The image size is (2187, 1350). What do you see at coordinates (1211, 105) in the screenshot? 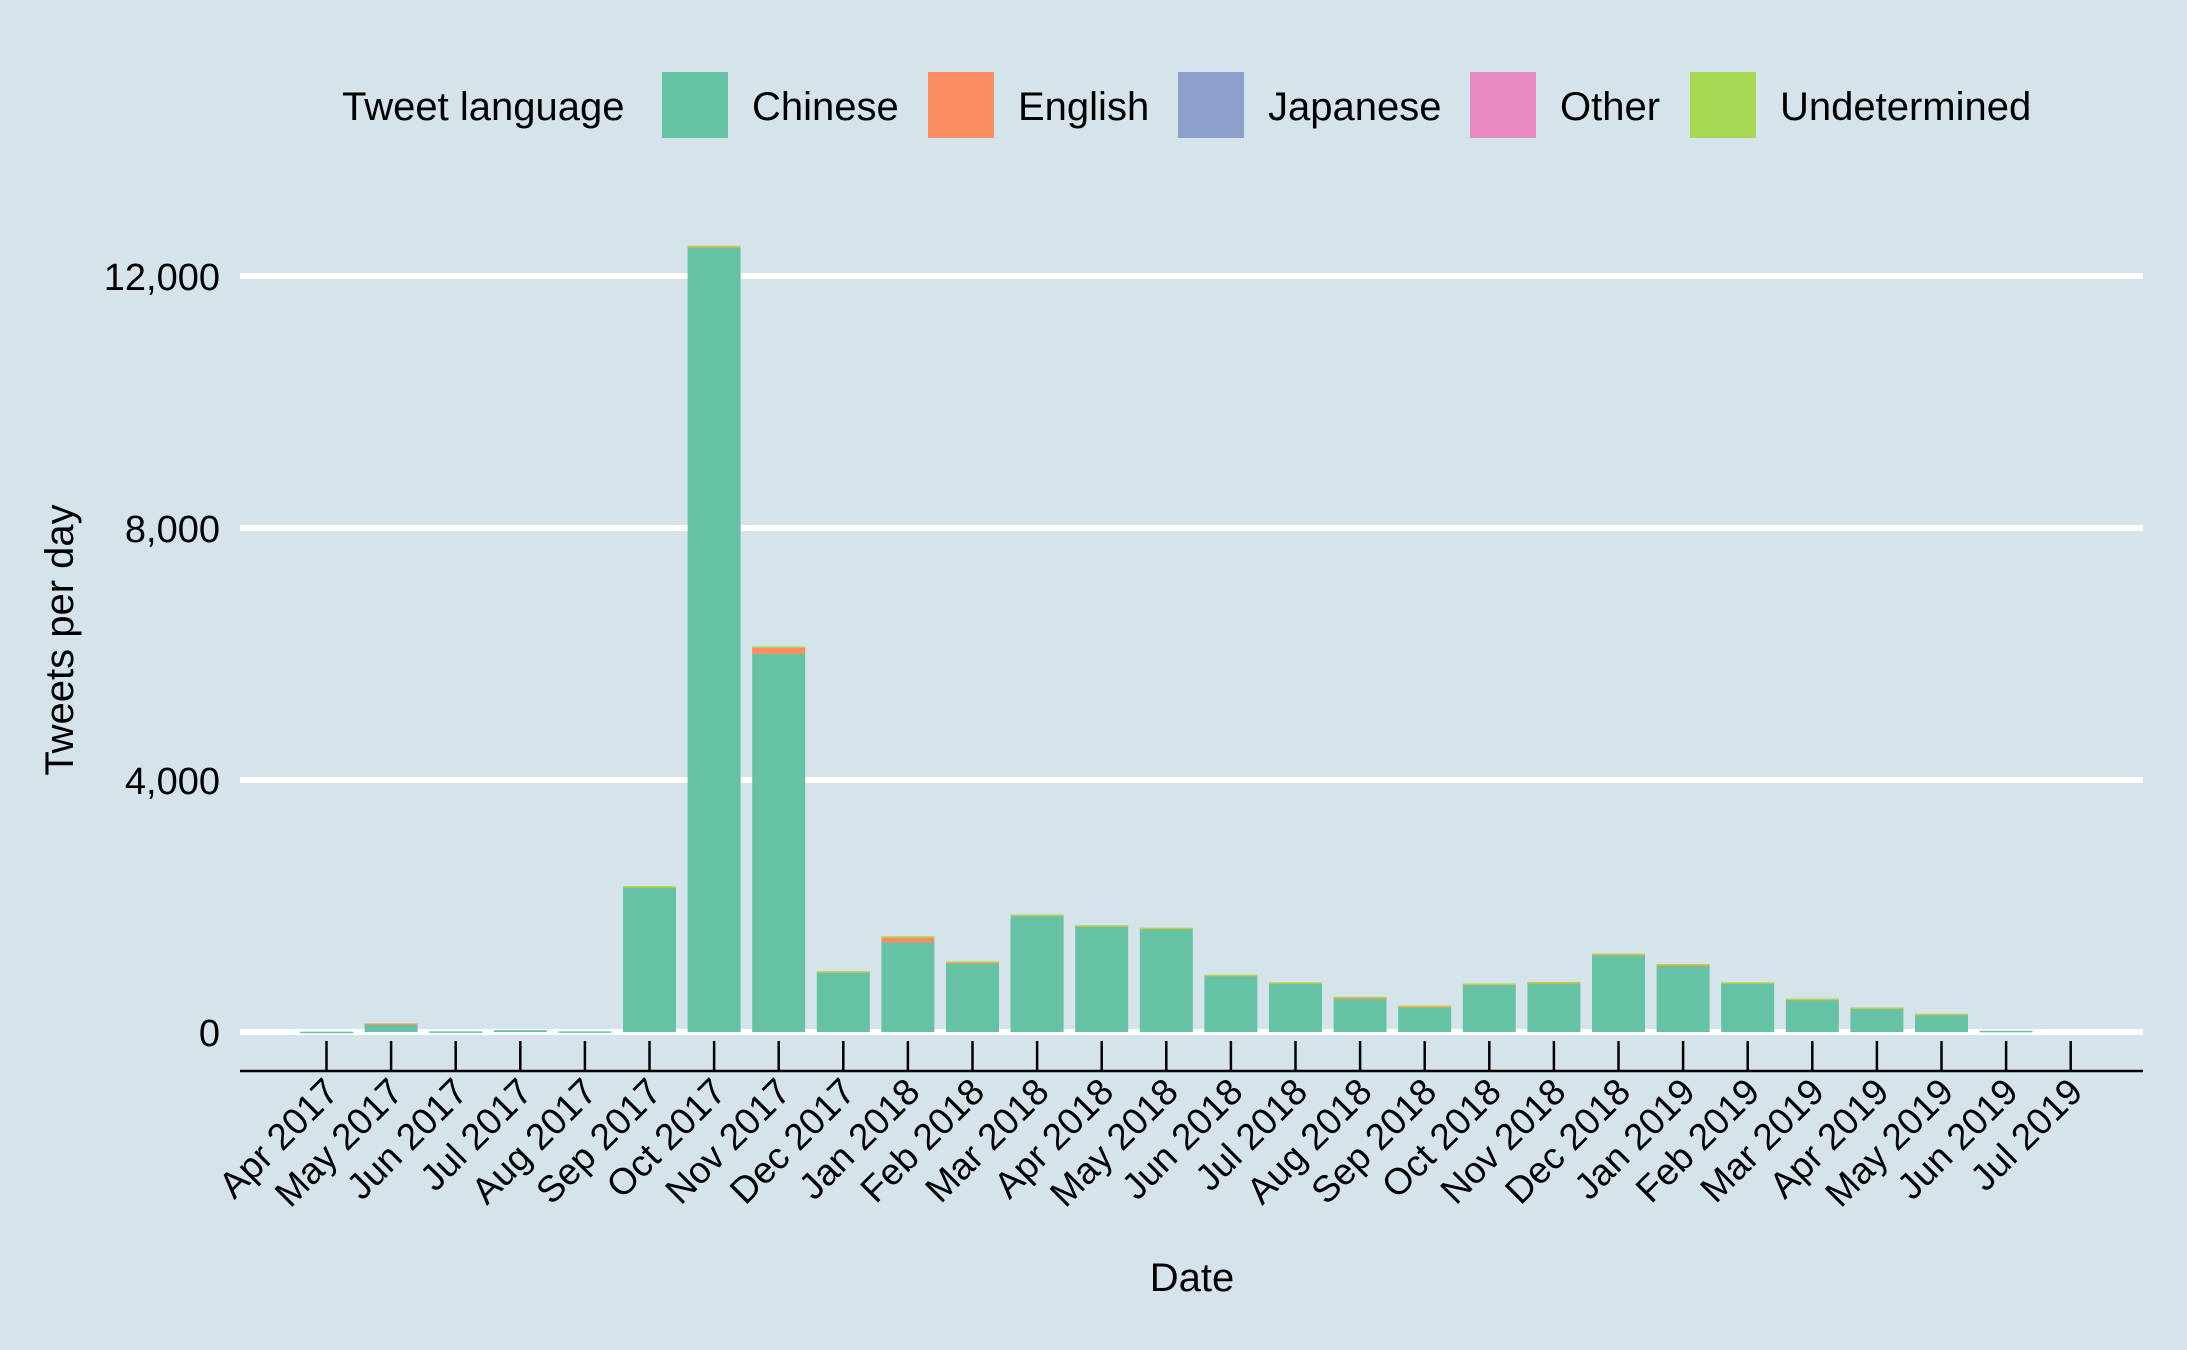
I see `legend-key-japanese` at bounding box center [1211, 105].